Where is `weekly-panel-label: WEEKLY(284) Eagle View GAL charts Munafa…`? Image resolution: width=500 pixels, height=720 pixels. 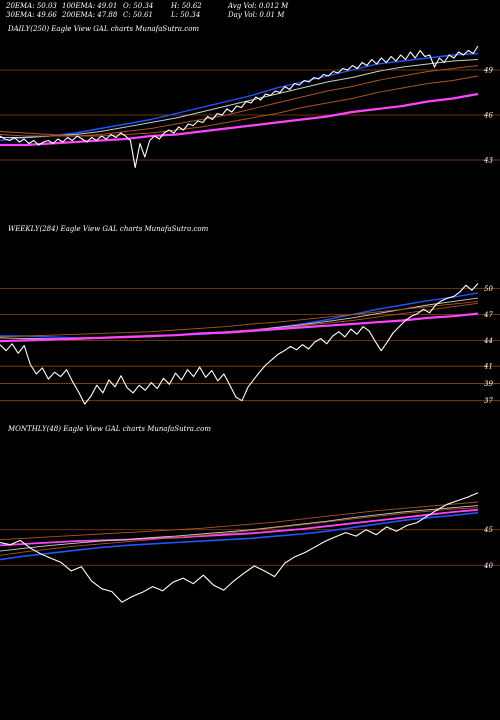 weekly-panel-label: WEEKLY(284) Eagle View GAL charts Munafa… is located at coordinates (108, 229).